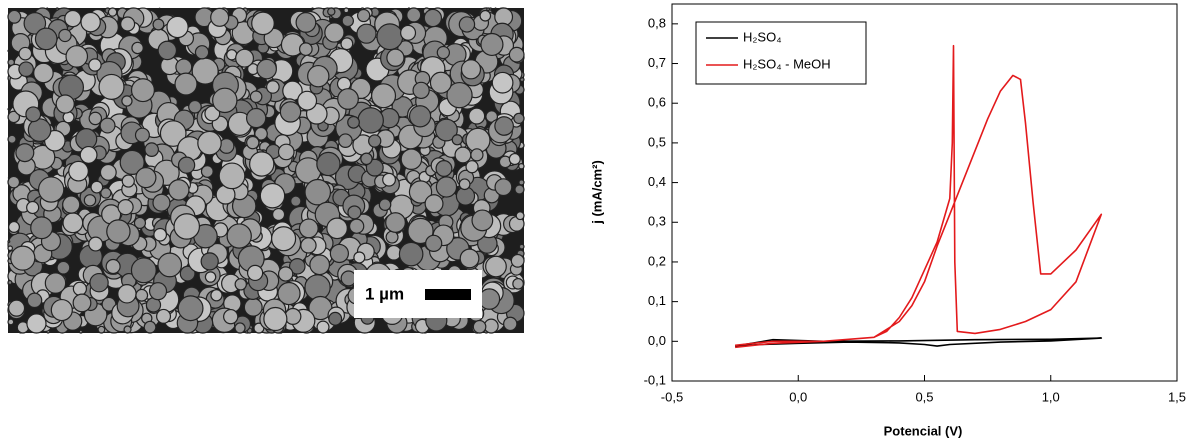 The height and width of the screenshot is (447, 1193). Describe the element at coordinates (672, 396) in the screenshot. I see `x-tick-label: -0,5` at that location.